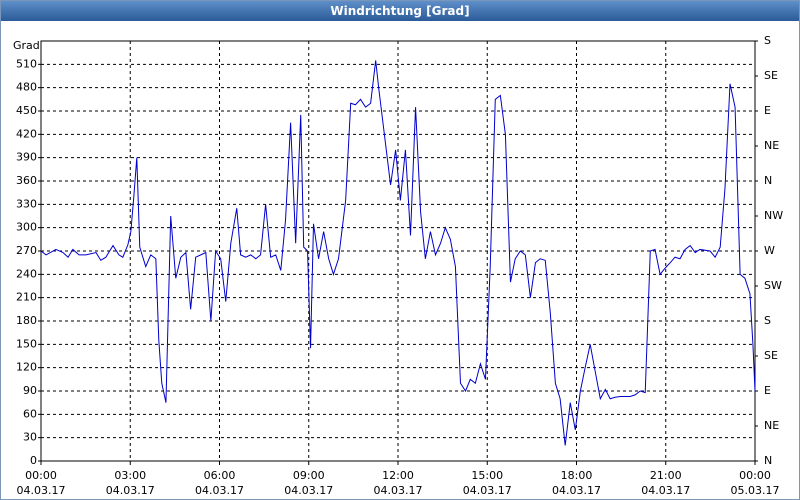  What do you see at coordinates (30, 437) in the screenshot?
I see `y-tick-label: 30` at bounding box center [30, 437].